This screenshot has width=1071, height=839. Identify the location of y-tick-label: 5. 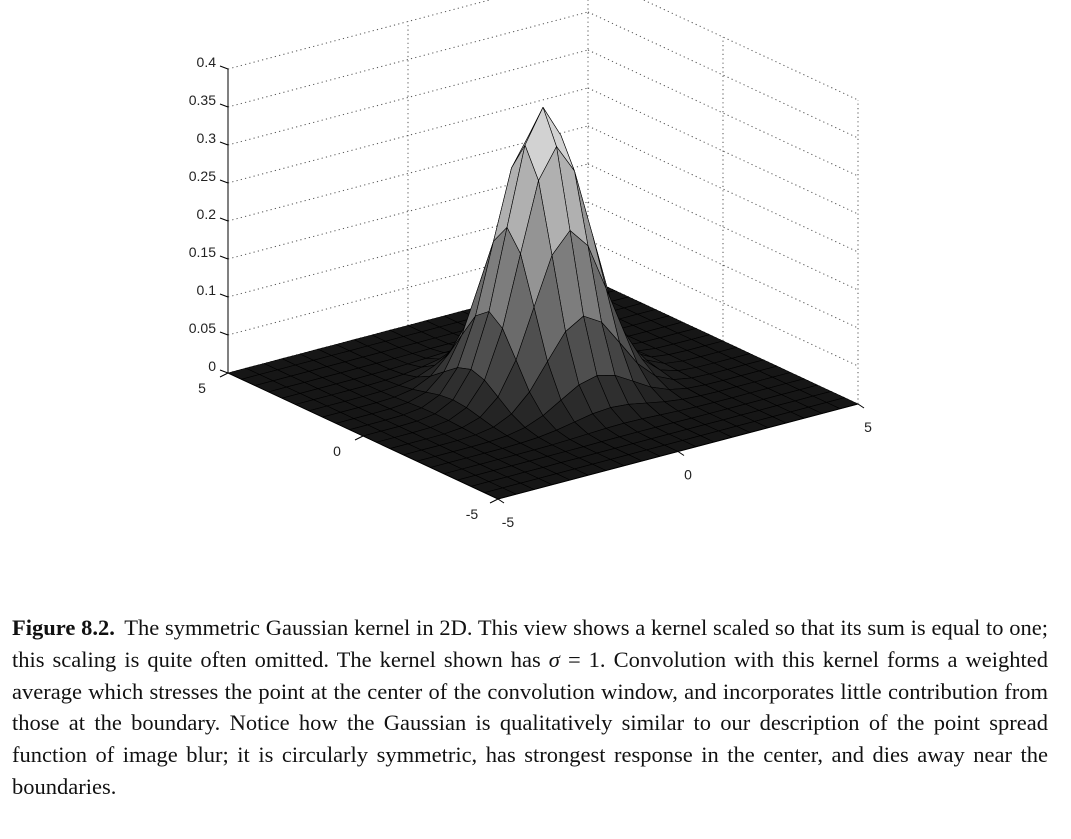
(202, 388).